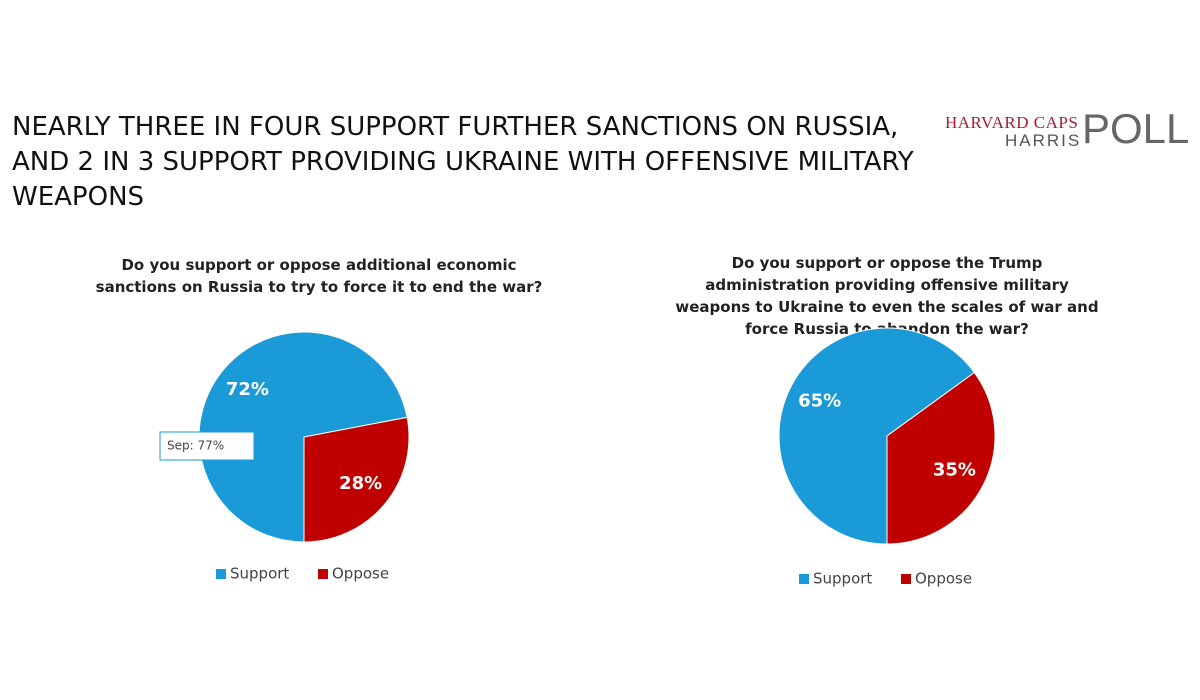  What do you see at coordinates (1043, 140) in the screenshot?
I see `logo-line: HARRIS` at bounding box center [1043, 140].